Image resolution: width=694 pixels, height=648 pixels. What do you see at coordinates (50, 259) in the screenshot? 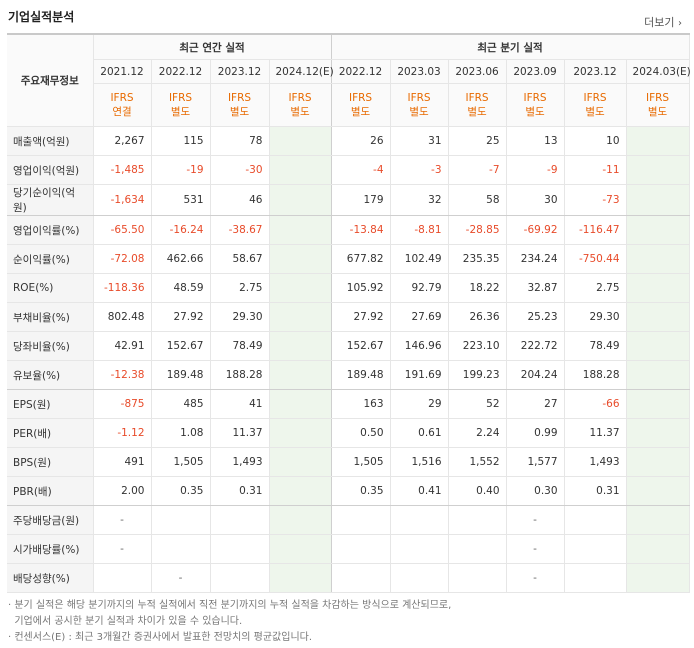
I see `row-label: 순이익률(%)` at bounding box center [50, 259].